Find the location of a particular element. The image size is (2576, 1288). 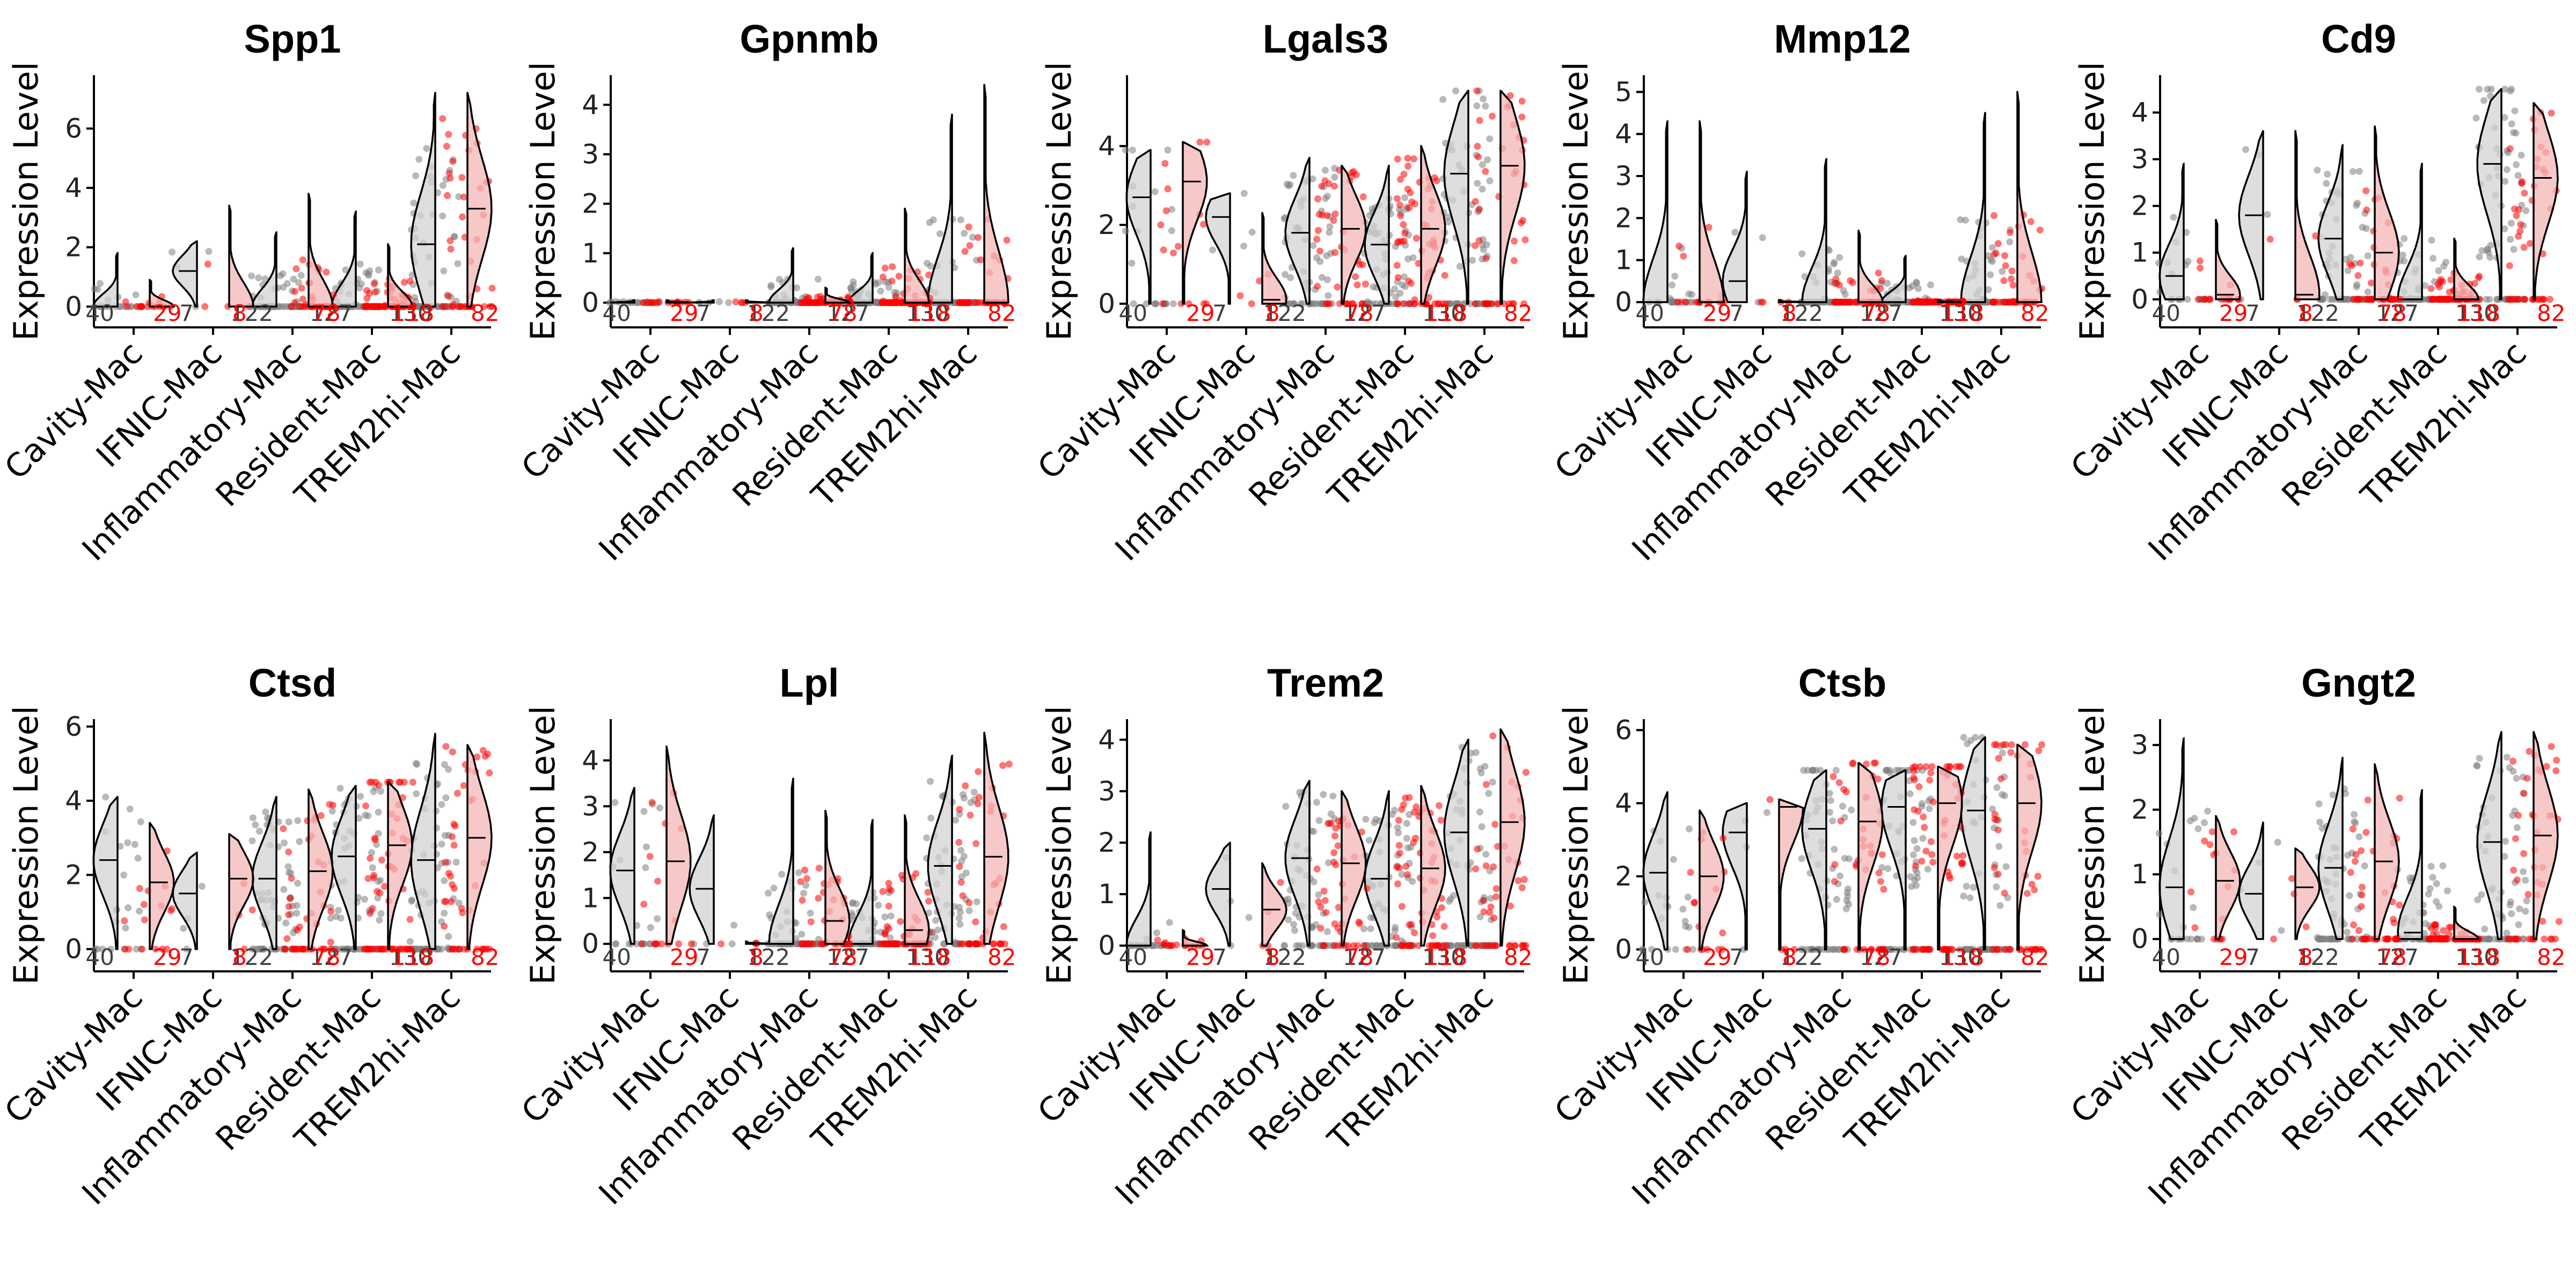

y-axis-label: Expression Level is located at coordinates (2092, 201).